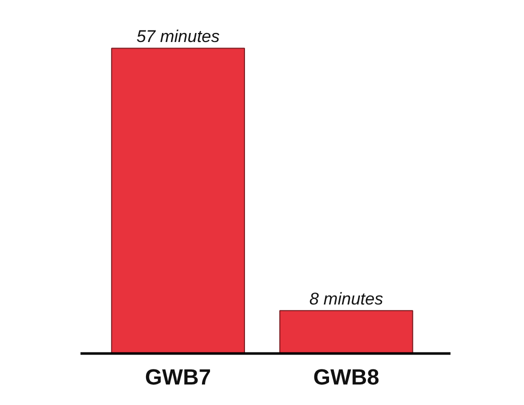  I want to click on x-tick-label: GWB8, so click(346, 377).